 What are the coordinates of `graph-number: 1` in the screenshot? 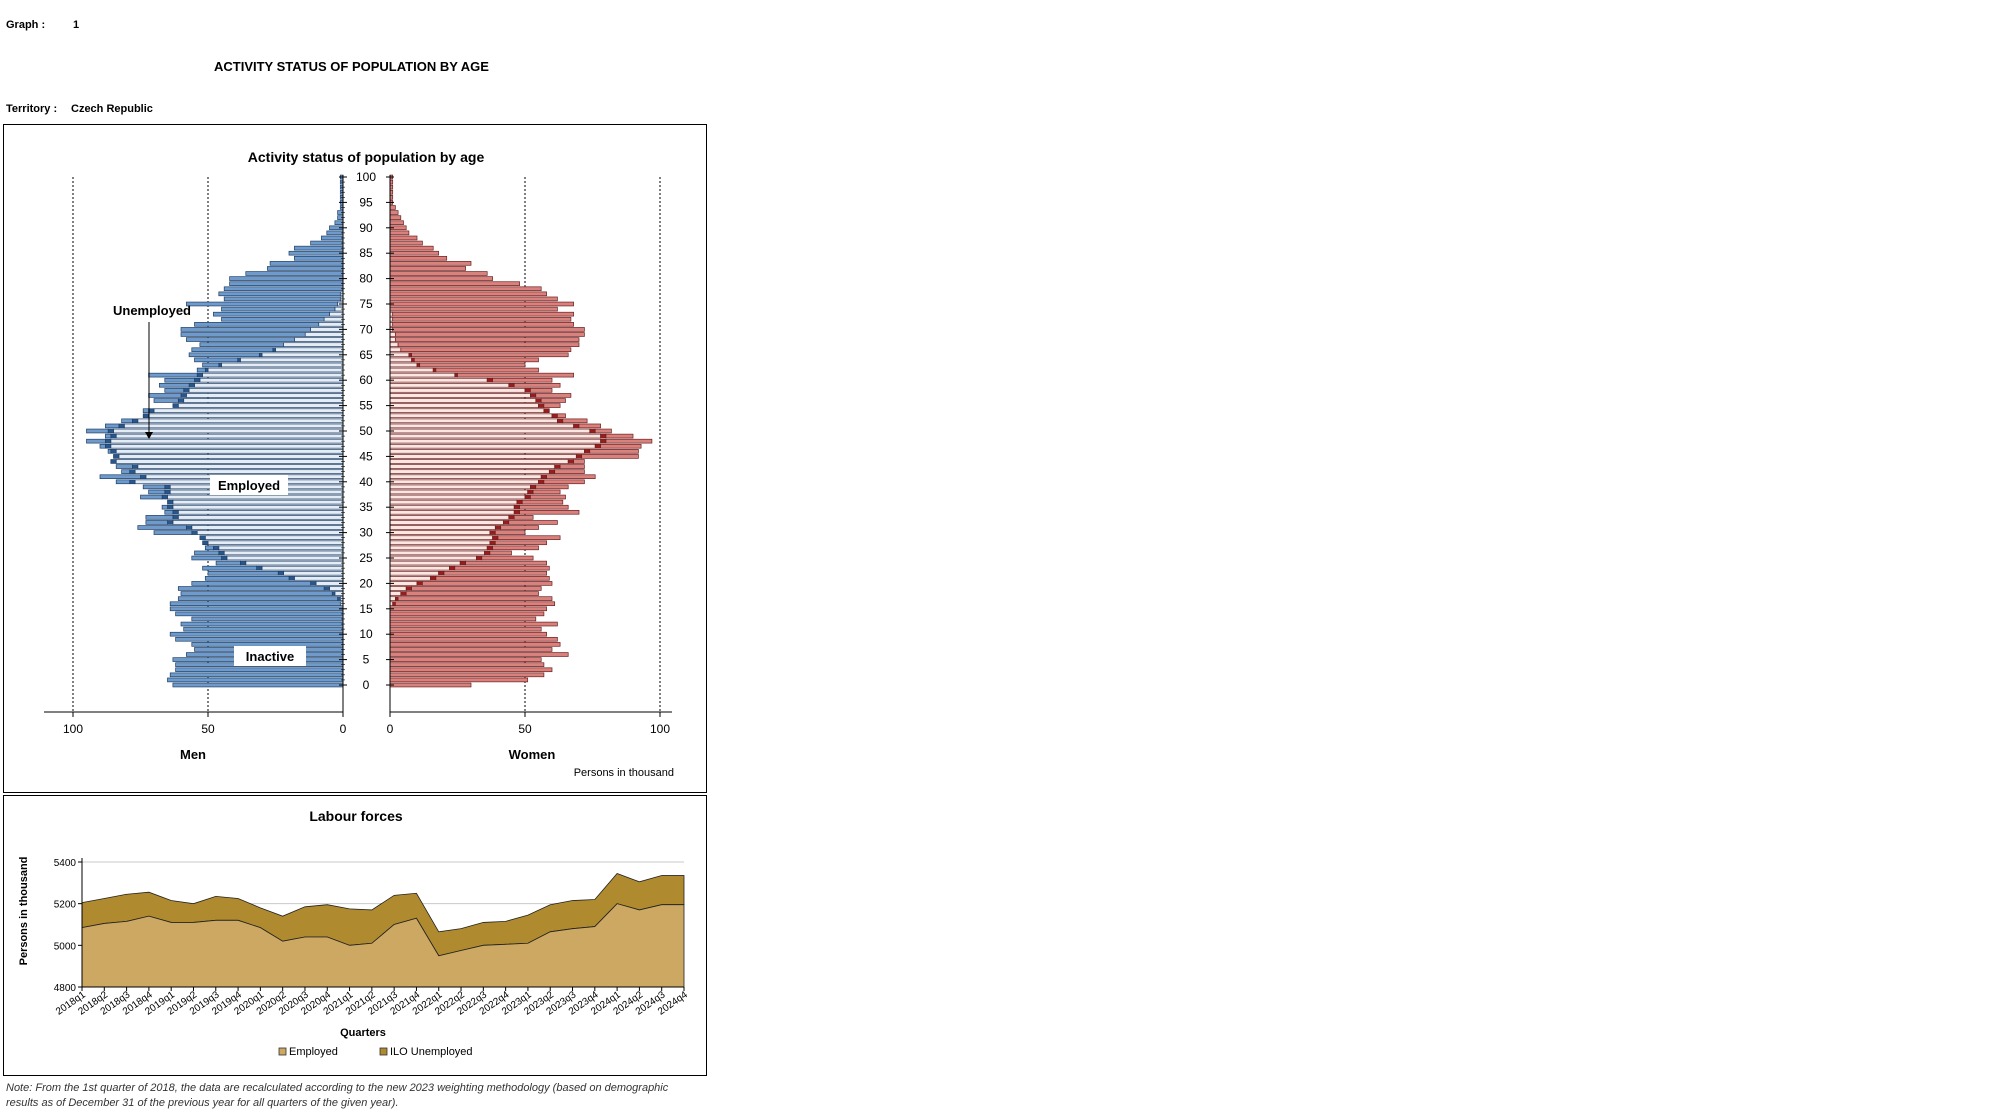 It's located at (76, 25).